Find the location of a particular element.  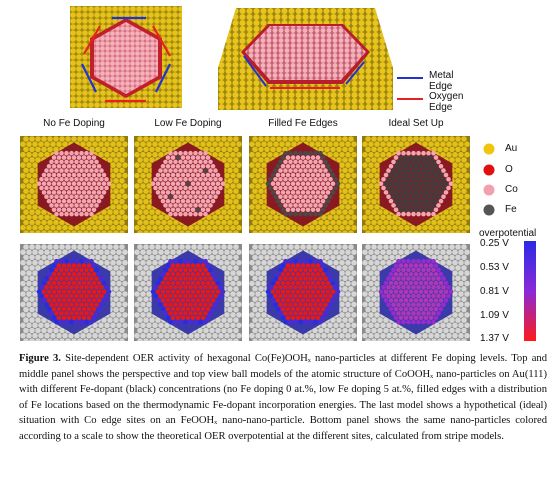

co-dot is located at coordinates (489, 190).